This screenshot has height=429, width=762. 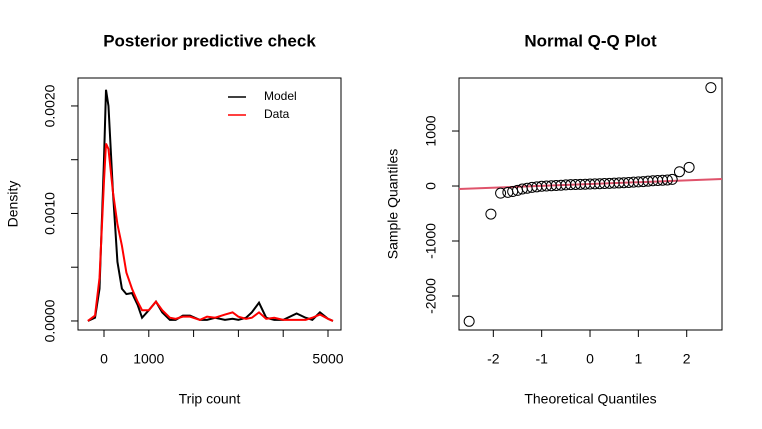 What do you see at coordinates (431, 130) in the screenshot?
I see `y-tick-label: 1000` at bounding box center [431, 130].